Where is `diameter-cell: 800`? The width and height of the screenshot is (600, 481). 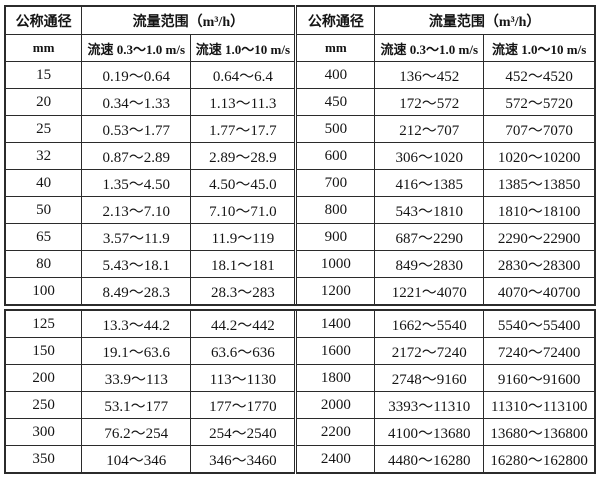
diameter-cell: 800 is located at coordinates (335, 210).